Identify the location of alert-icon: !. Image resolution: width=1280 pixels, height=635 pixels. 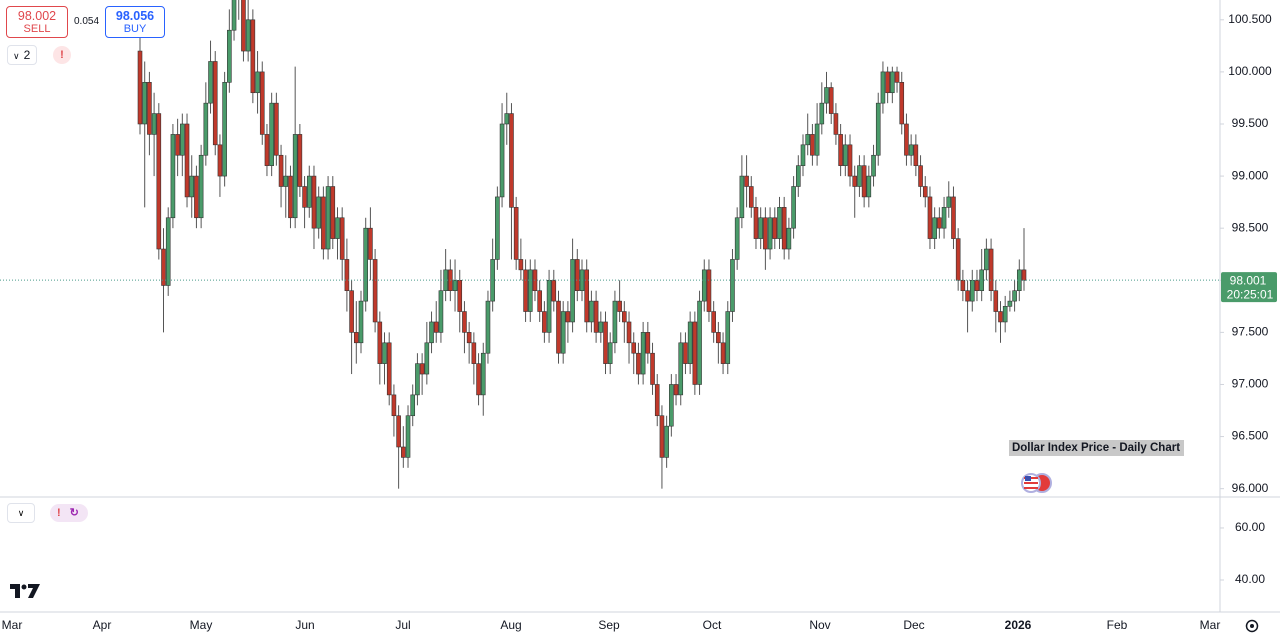
(62, 55).